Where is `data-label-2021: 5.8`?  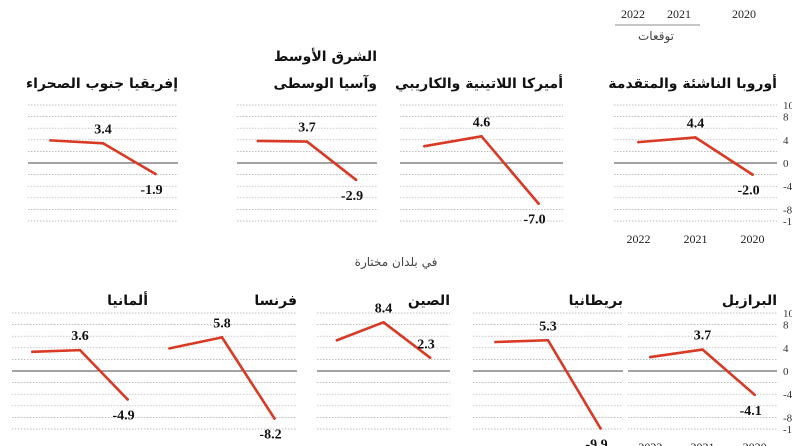
data-label-2021: 5.8 is located at coordinates (222, 323).